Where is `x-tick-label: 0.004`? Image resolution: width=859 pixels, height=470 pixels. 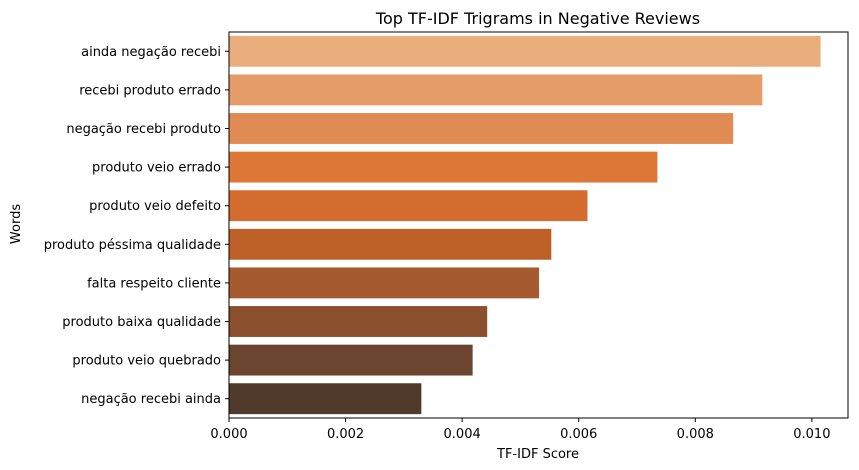
x-tick-label: 0.004 is located at coordinates (462, 434).